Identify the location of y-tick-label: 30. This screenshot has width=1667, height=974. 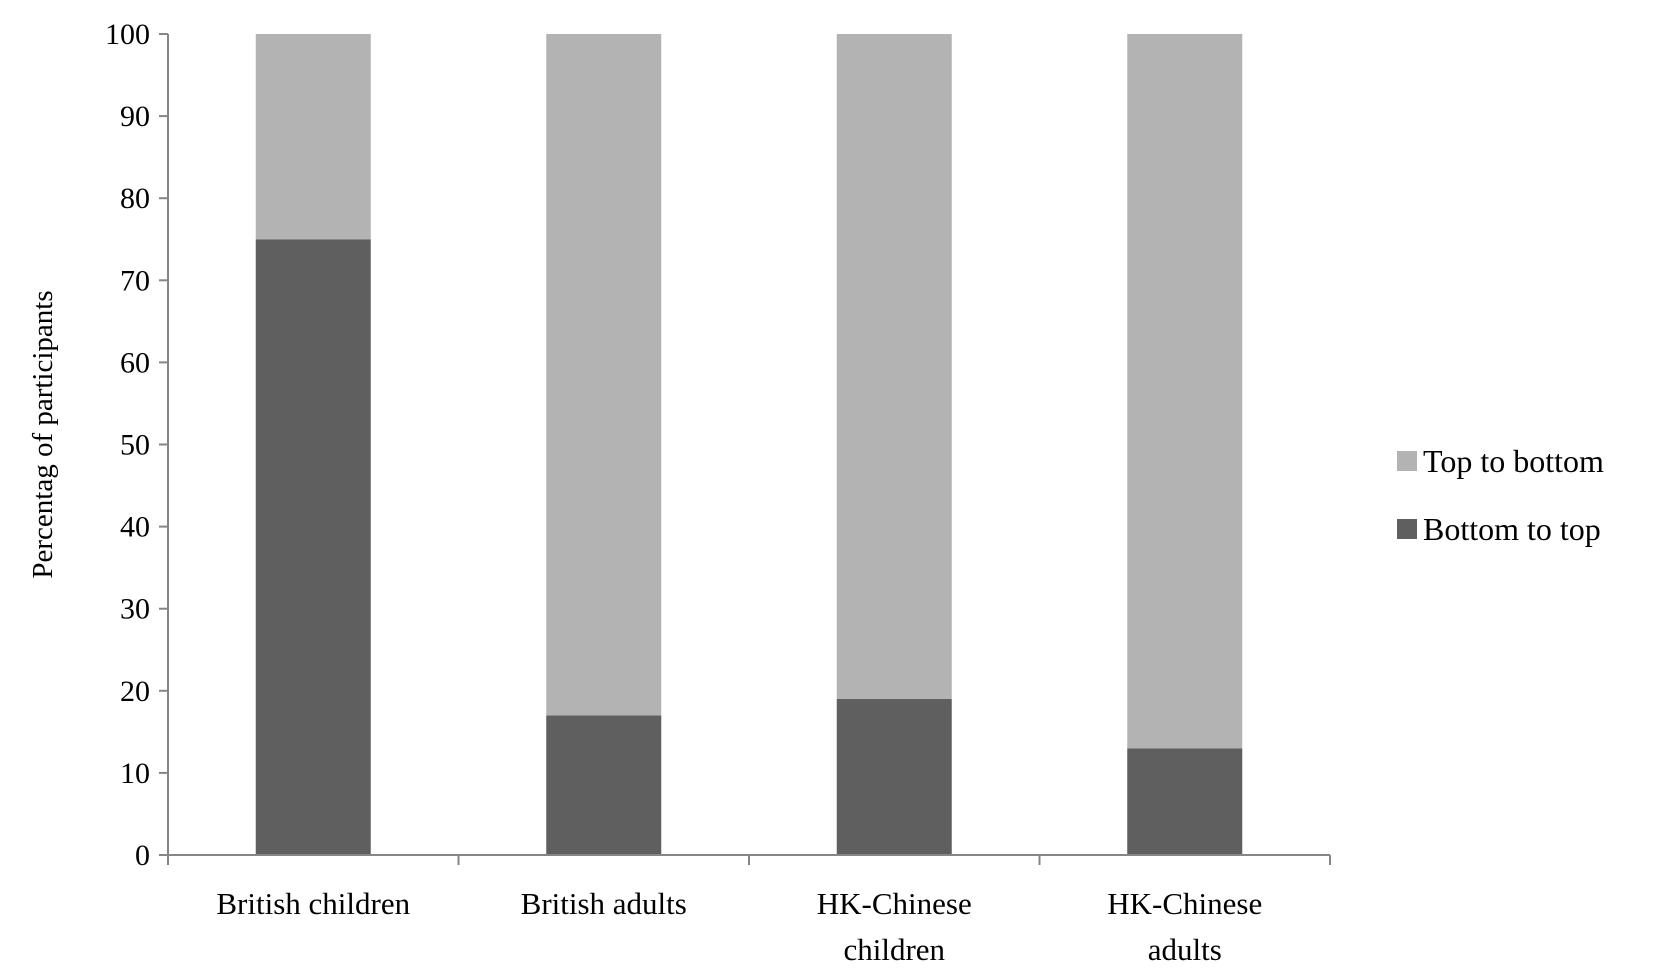
(135, 609).